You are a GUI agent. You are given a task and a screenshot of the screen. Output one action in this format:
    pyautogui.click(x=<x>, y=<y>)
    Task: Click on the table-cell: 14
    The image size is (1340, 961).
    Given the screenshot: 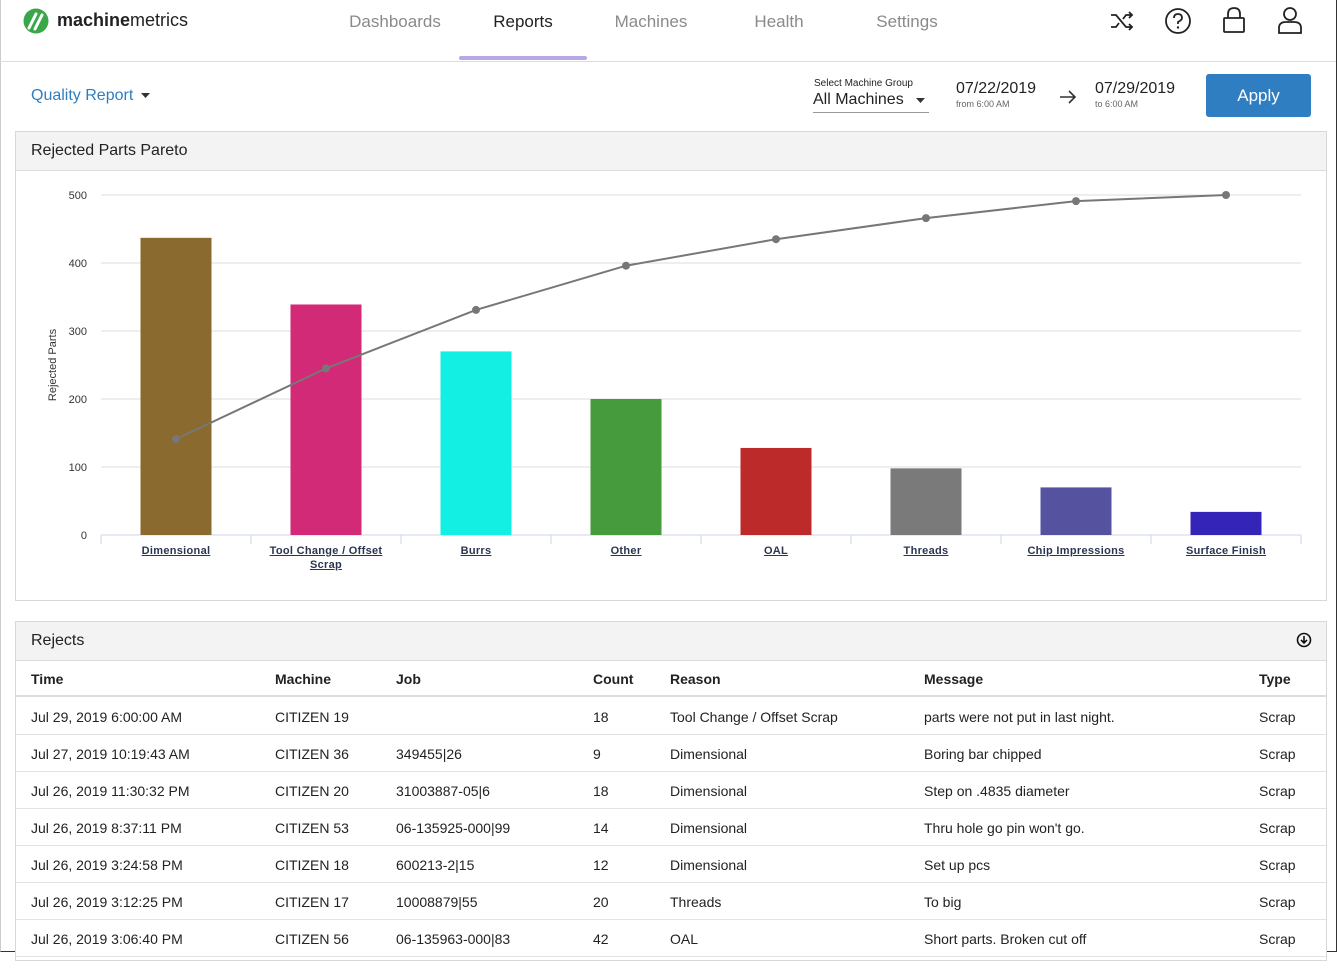 What is the action you would take?
    pyautogui.click(x=601, y=828)
    